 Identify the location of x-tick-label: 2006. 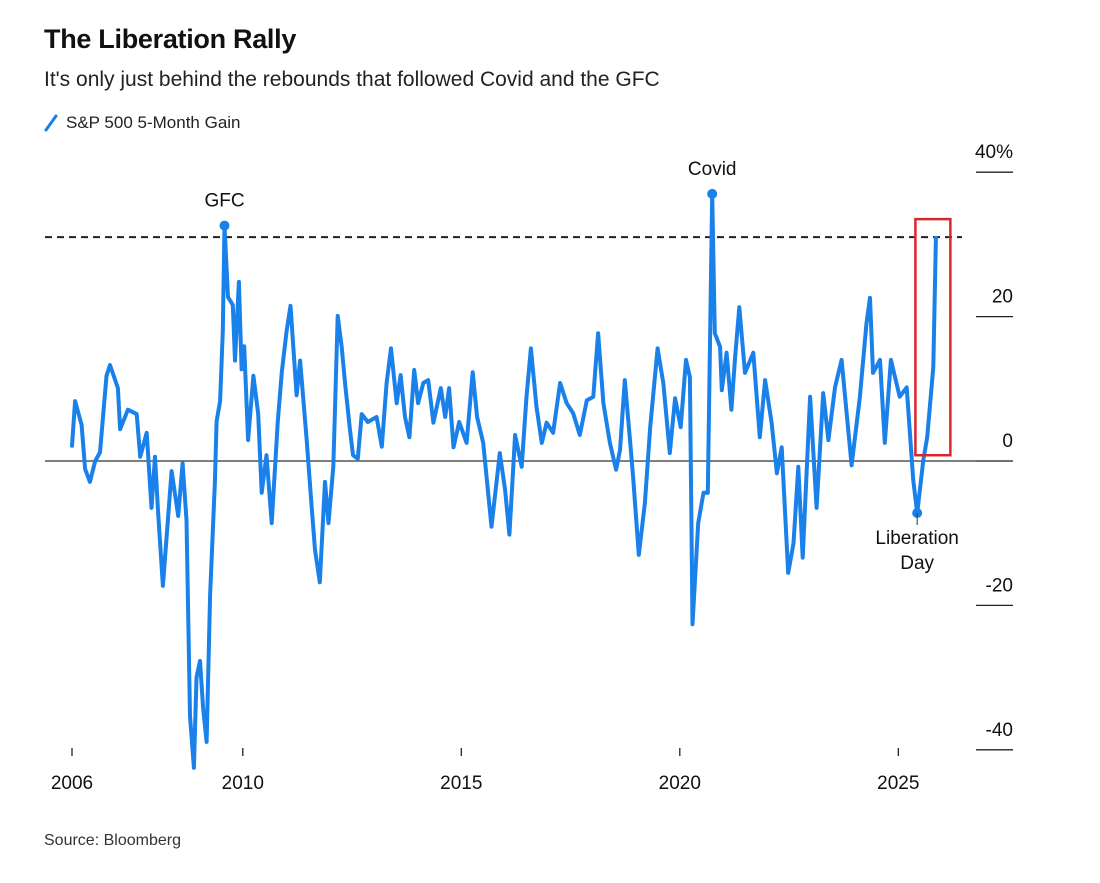
(72, 783).